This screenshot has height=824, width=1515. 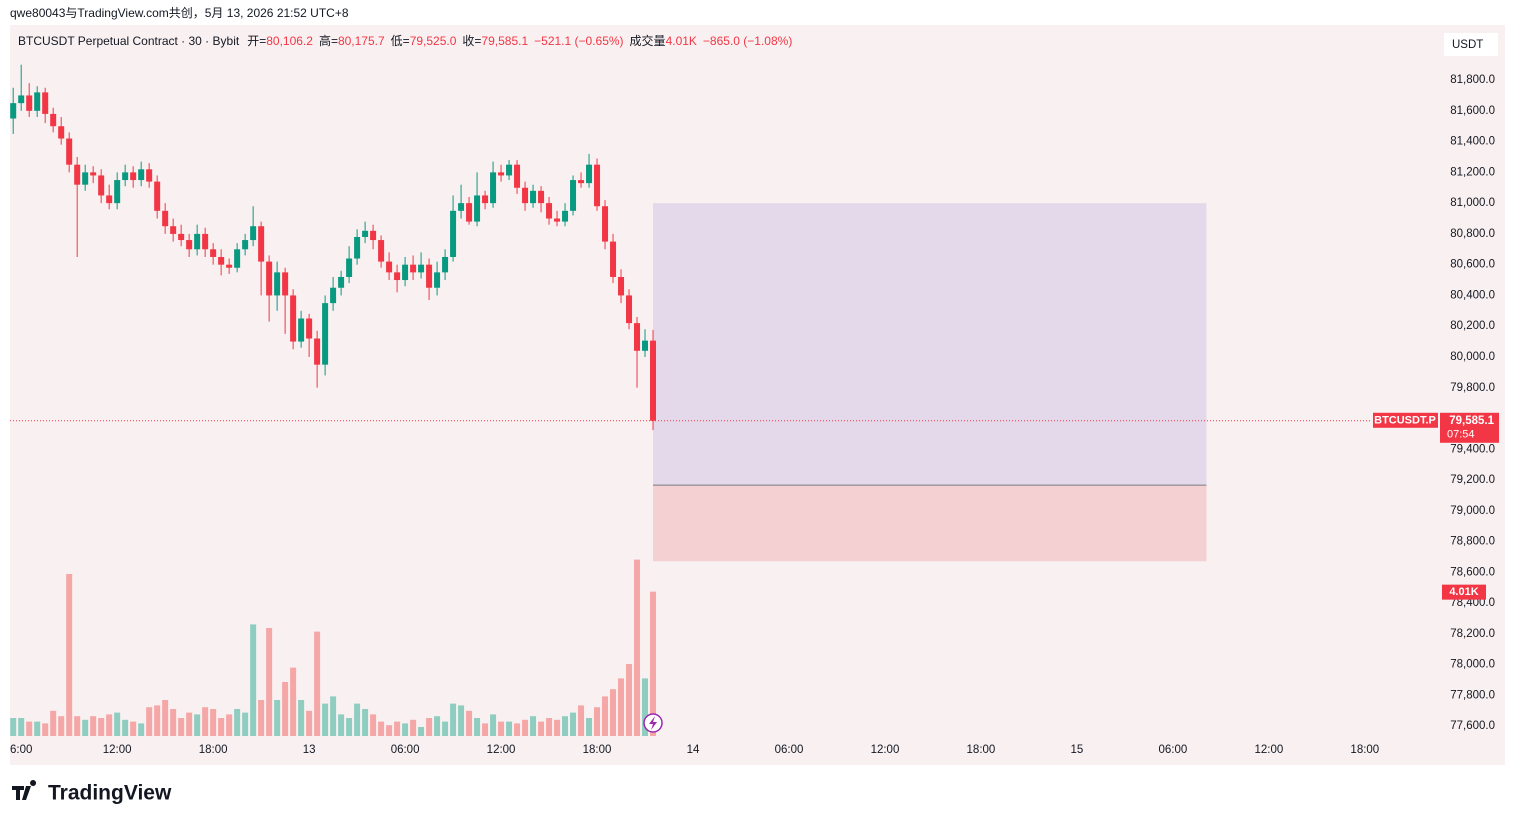 I want to click on legend-volume: 4.01K, so click(x=681, y=41).